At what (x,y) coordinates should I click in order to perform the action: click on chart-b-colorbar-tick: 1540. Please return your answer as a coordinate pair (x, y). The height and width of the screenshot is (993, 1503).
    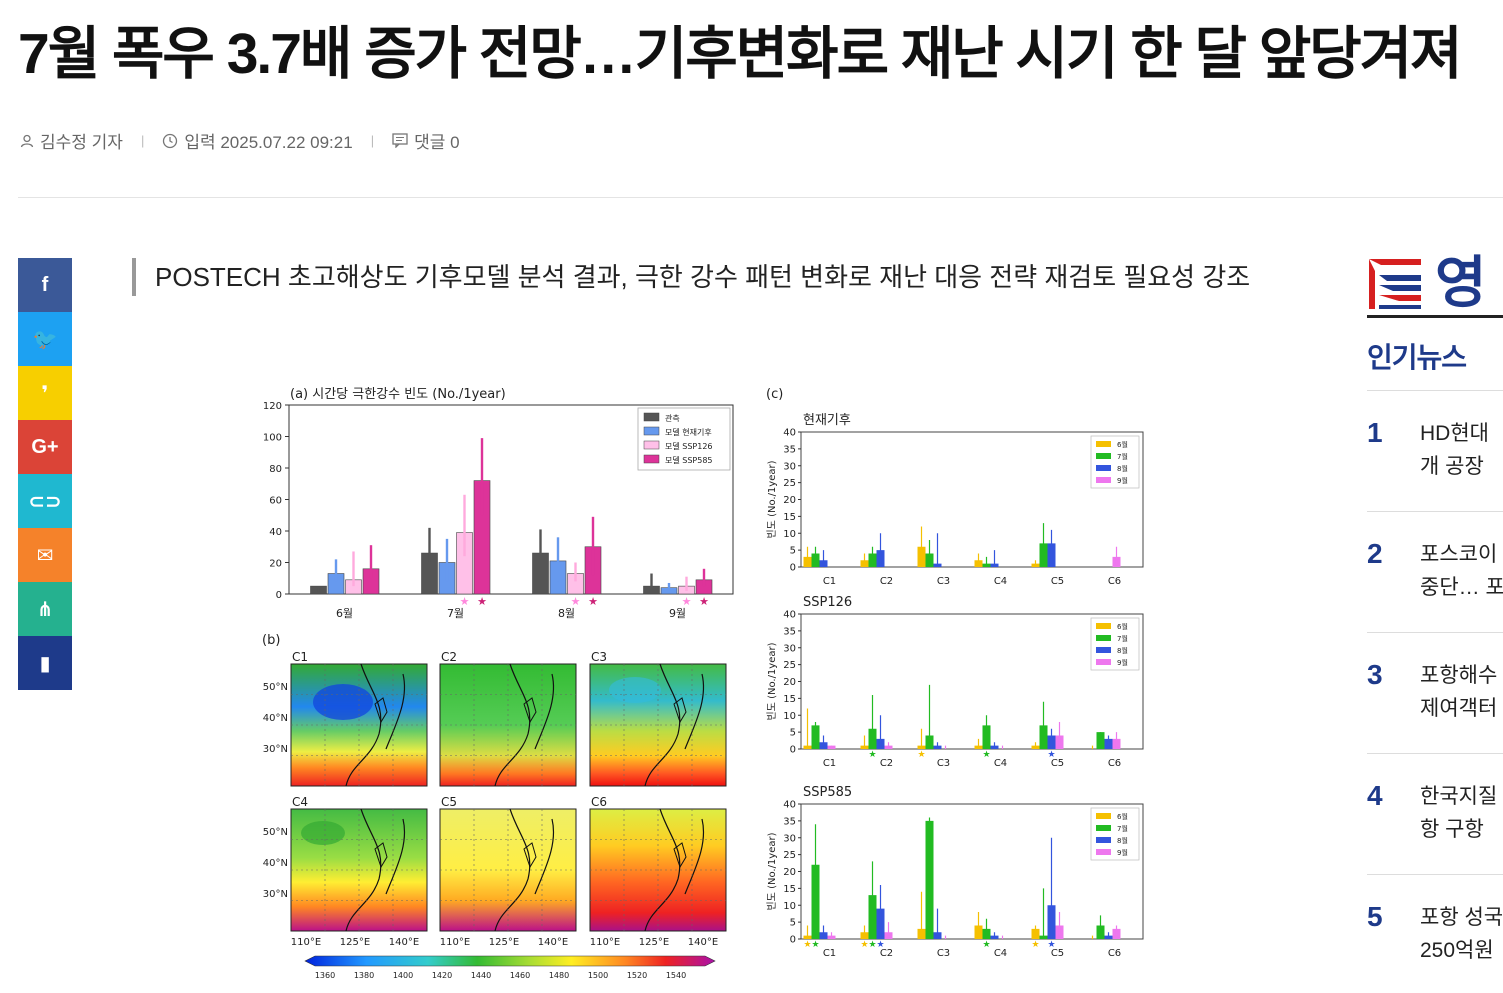
    Looking at the image, I should click on (676, 975).